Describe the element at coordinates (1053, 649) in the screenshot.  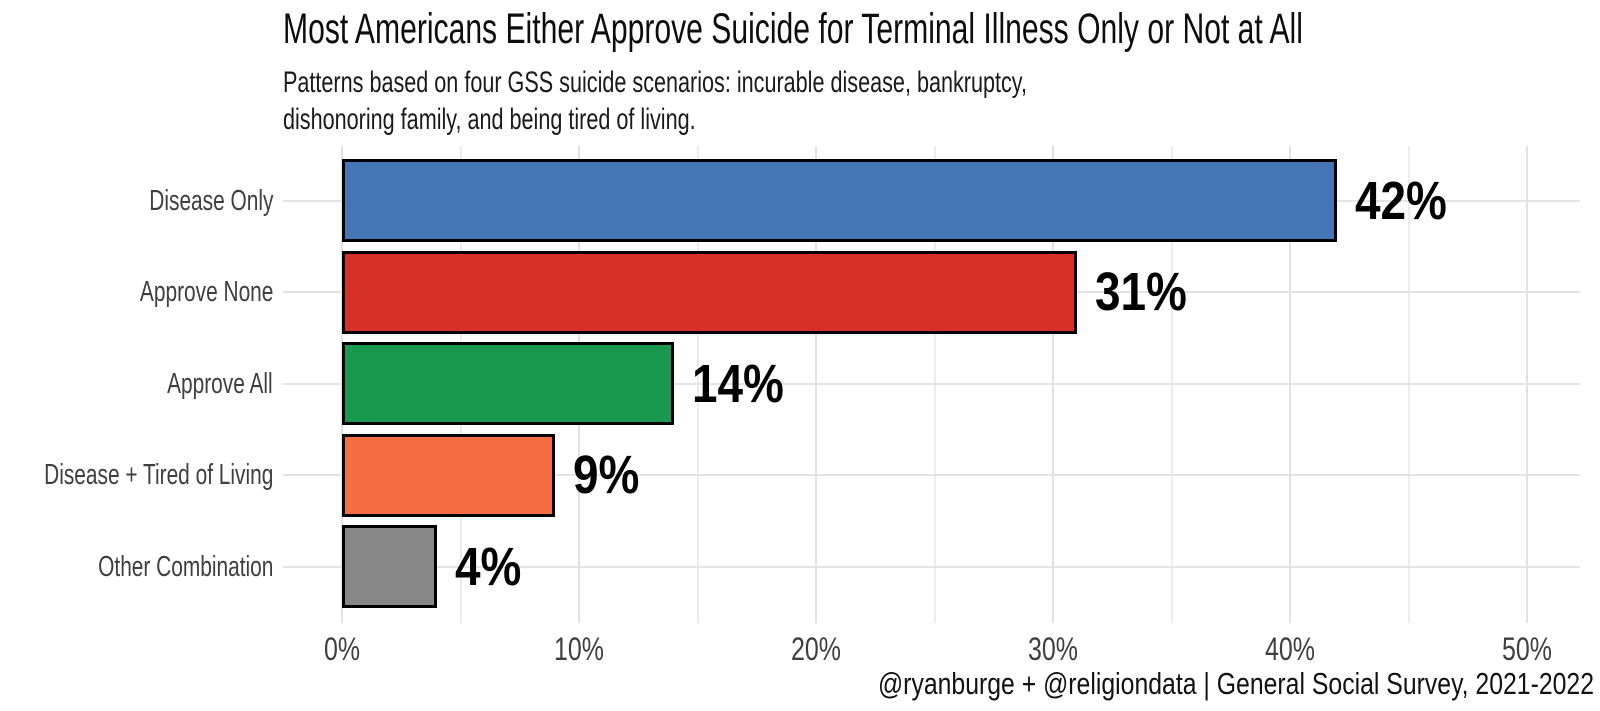
I see `x-axis-tick-label: 30%` at that location.